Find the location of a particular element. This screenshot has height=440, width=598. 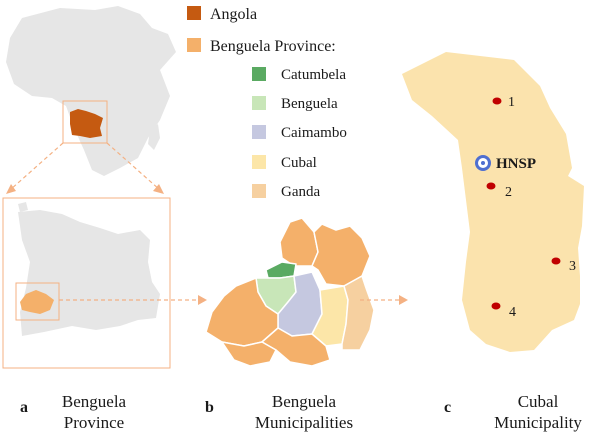

angola-highlight-box is located at coordinates (85, 122).